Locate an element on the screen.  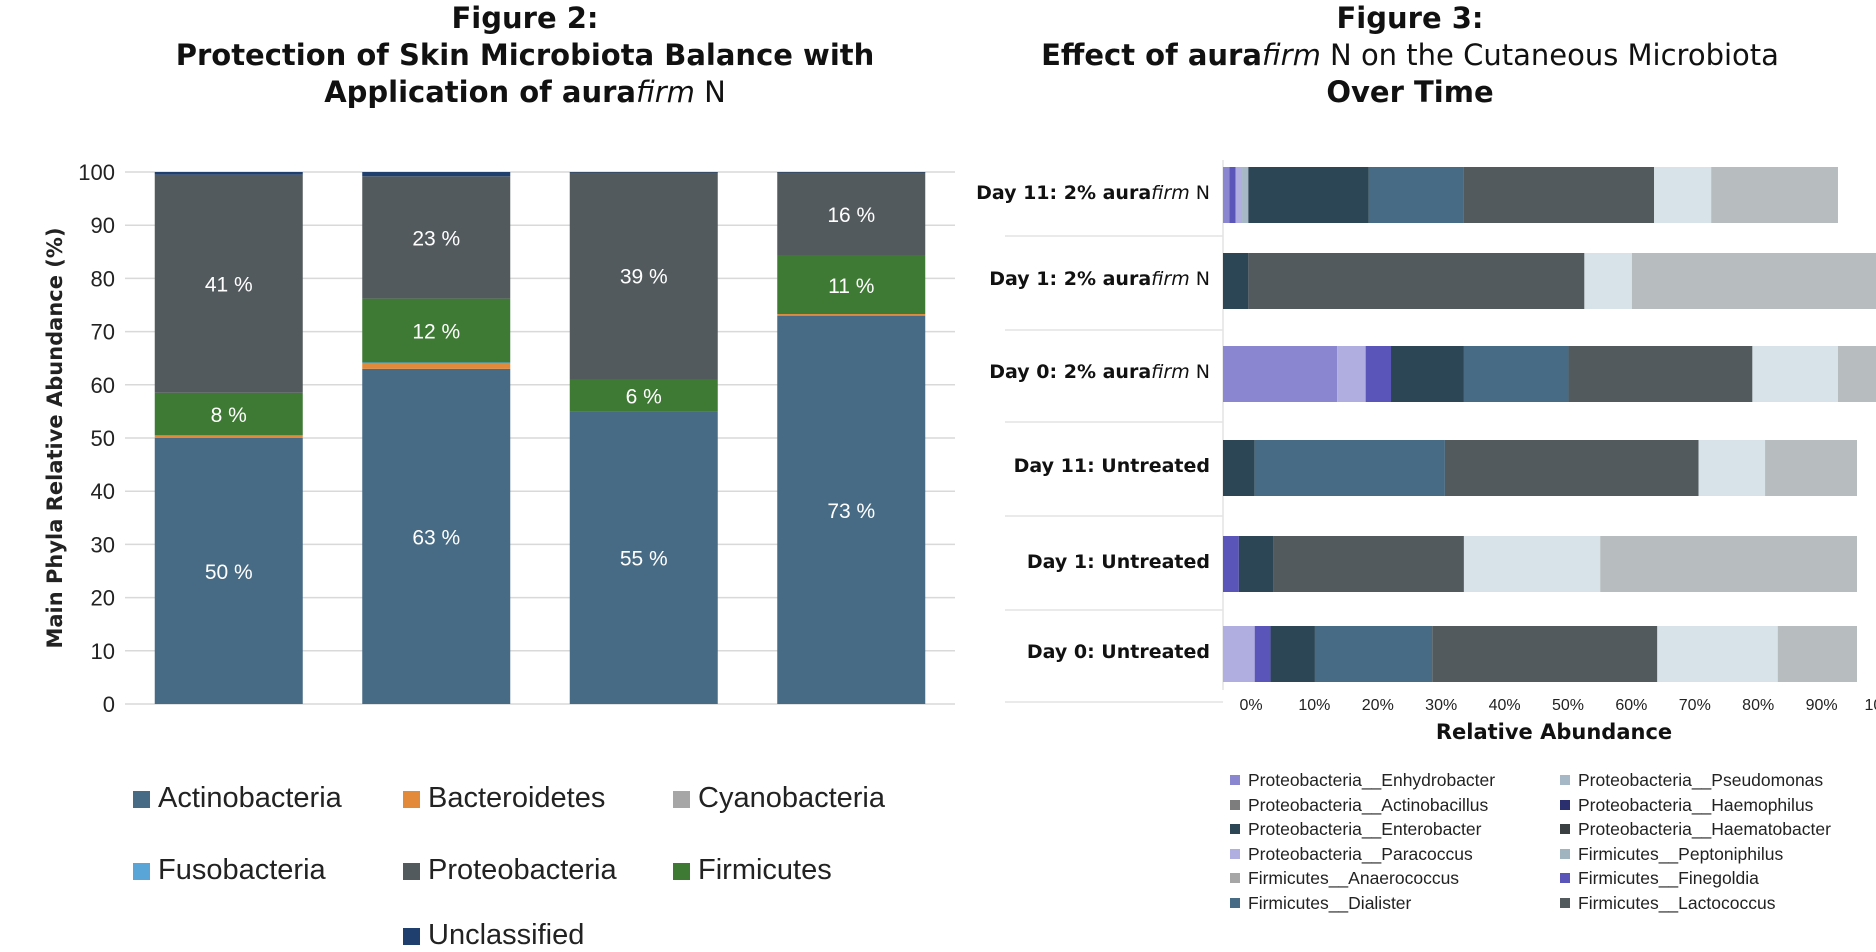
legend-label: Proteobacteria__Actinobacillus is located at coordinates (1368, 804).